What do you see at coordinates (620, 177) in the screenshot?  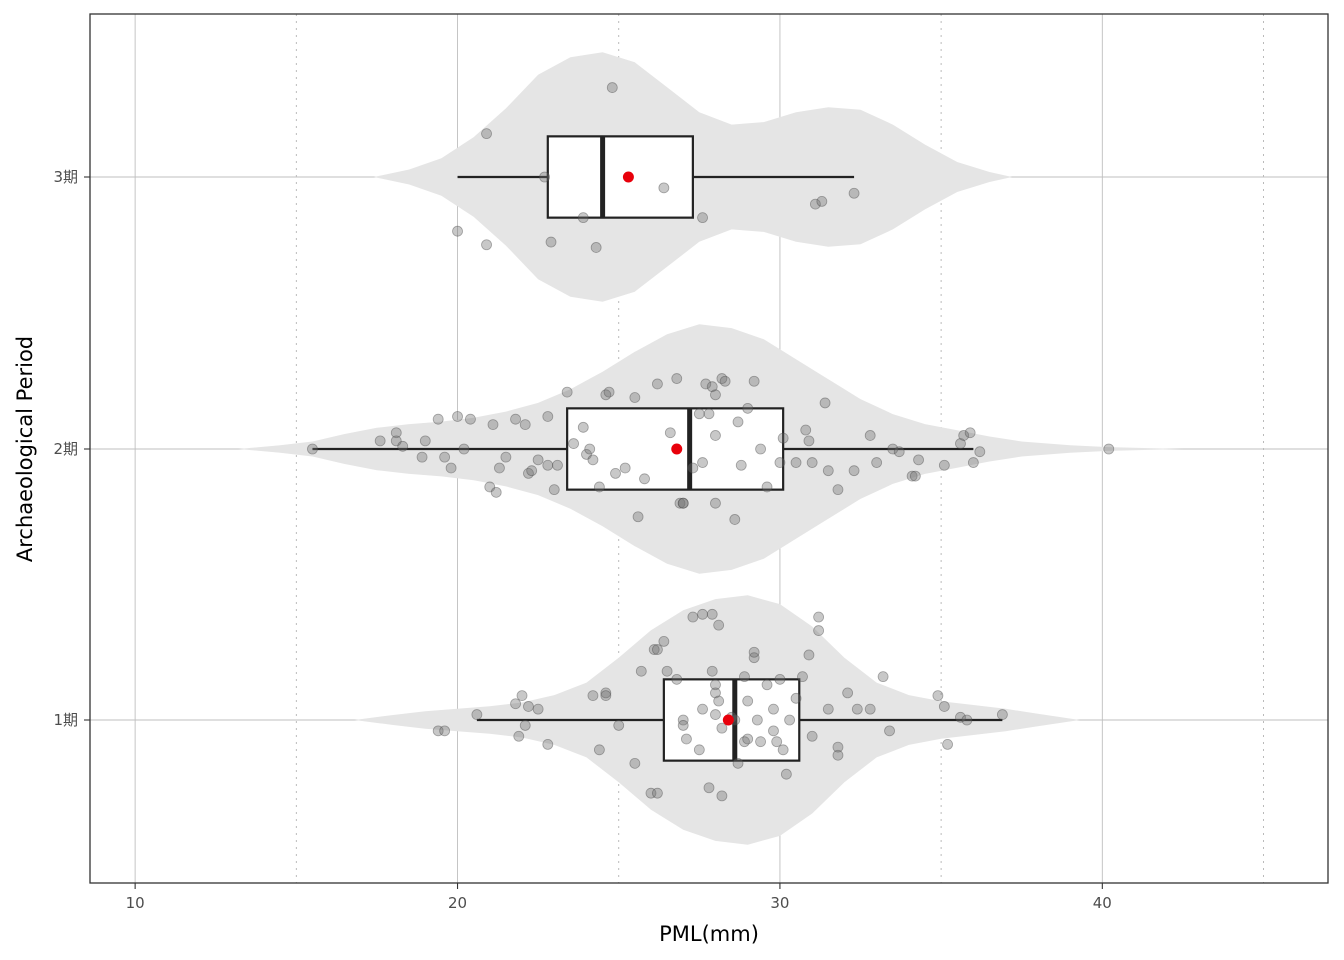 I see `box-iqr` at bounding box center [620, 177].